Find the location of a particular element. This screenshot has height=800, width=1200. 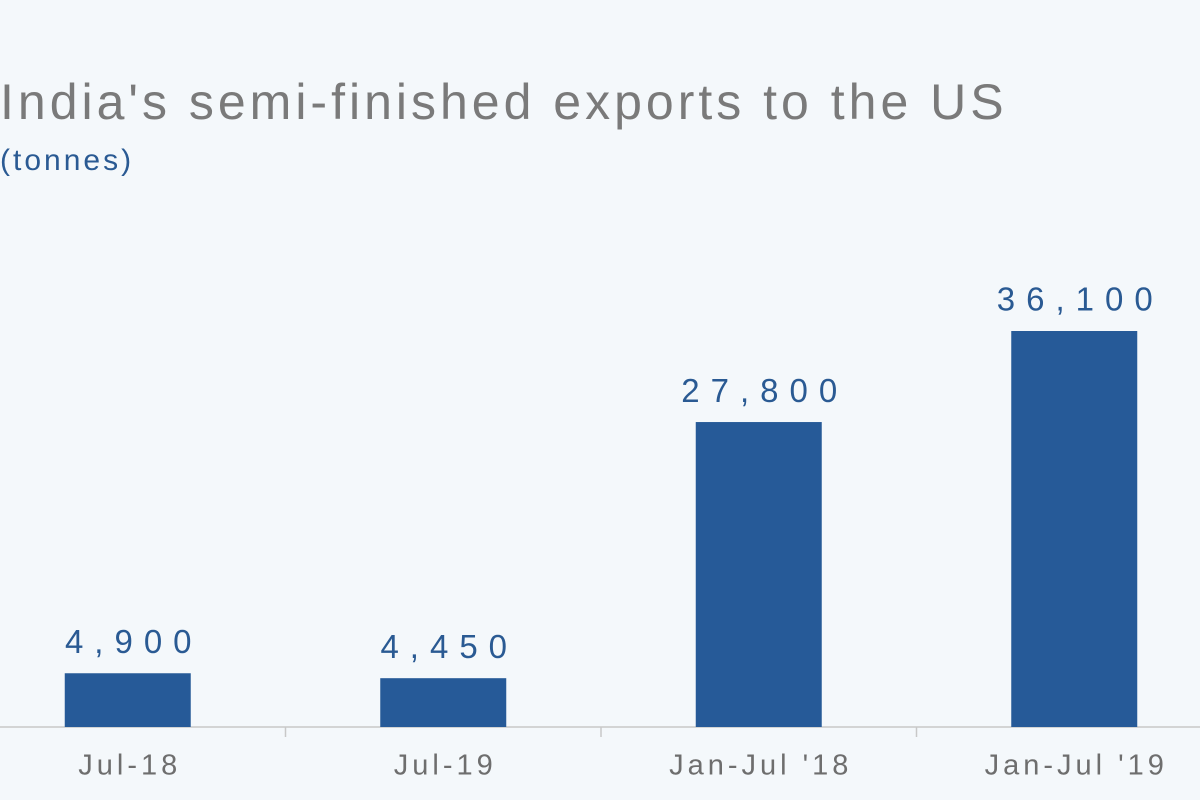

x-tick-label: Jan-Jul '19 is located at coordinates (1076, 766).